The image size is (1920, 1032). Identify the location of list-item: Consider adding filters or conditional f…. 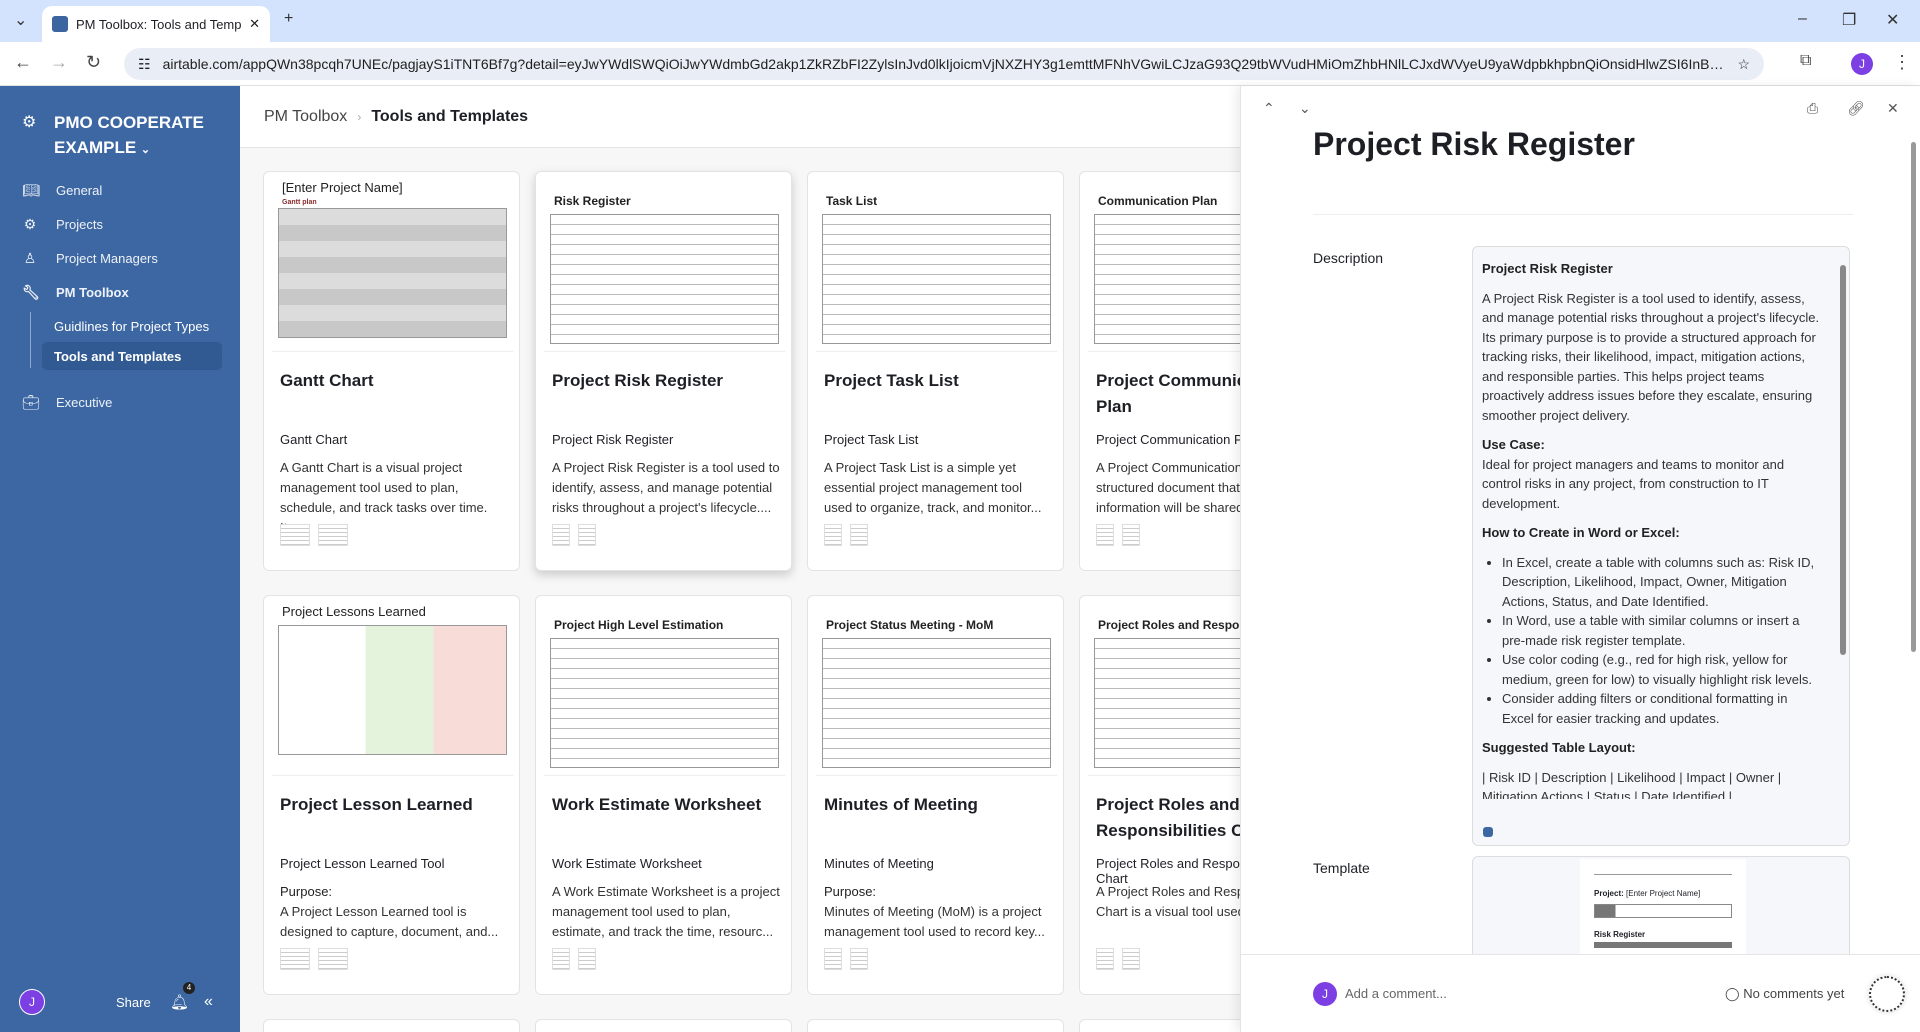
(1662, 708).